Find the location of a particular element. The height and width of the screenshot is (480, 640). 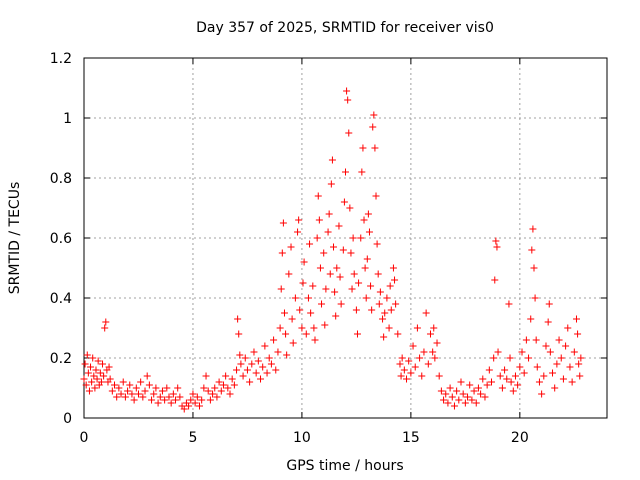

x-tick-labels: 0 5 10 15 20 is located at coordinates (304, 438).